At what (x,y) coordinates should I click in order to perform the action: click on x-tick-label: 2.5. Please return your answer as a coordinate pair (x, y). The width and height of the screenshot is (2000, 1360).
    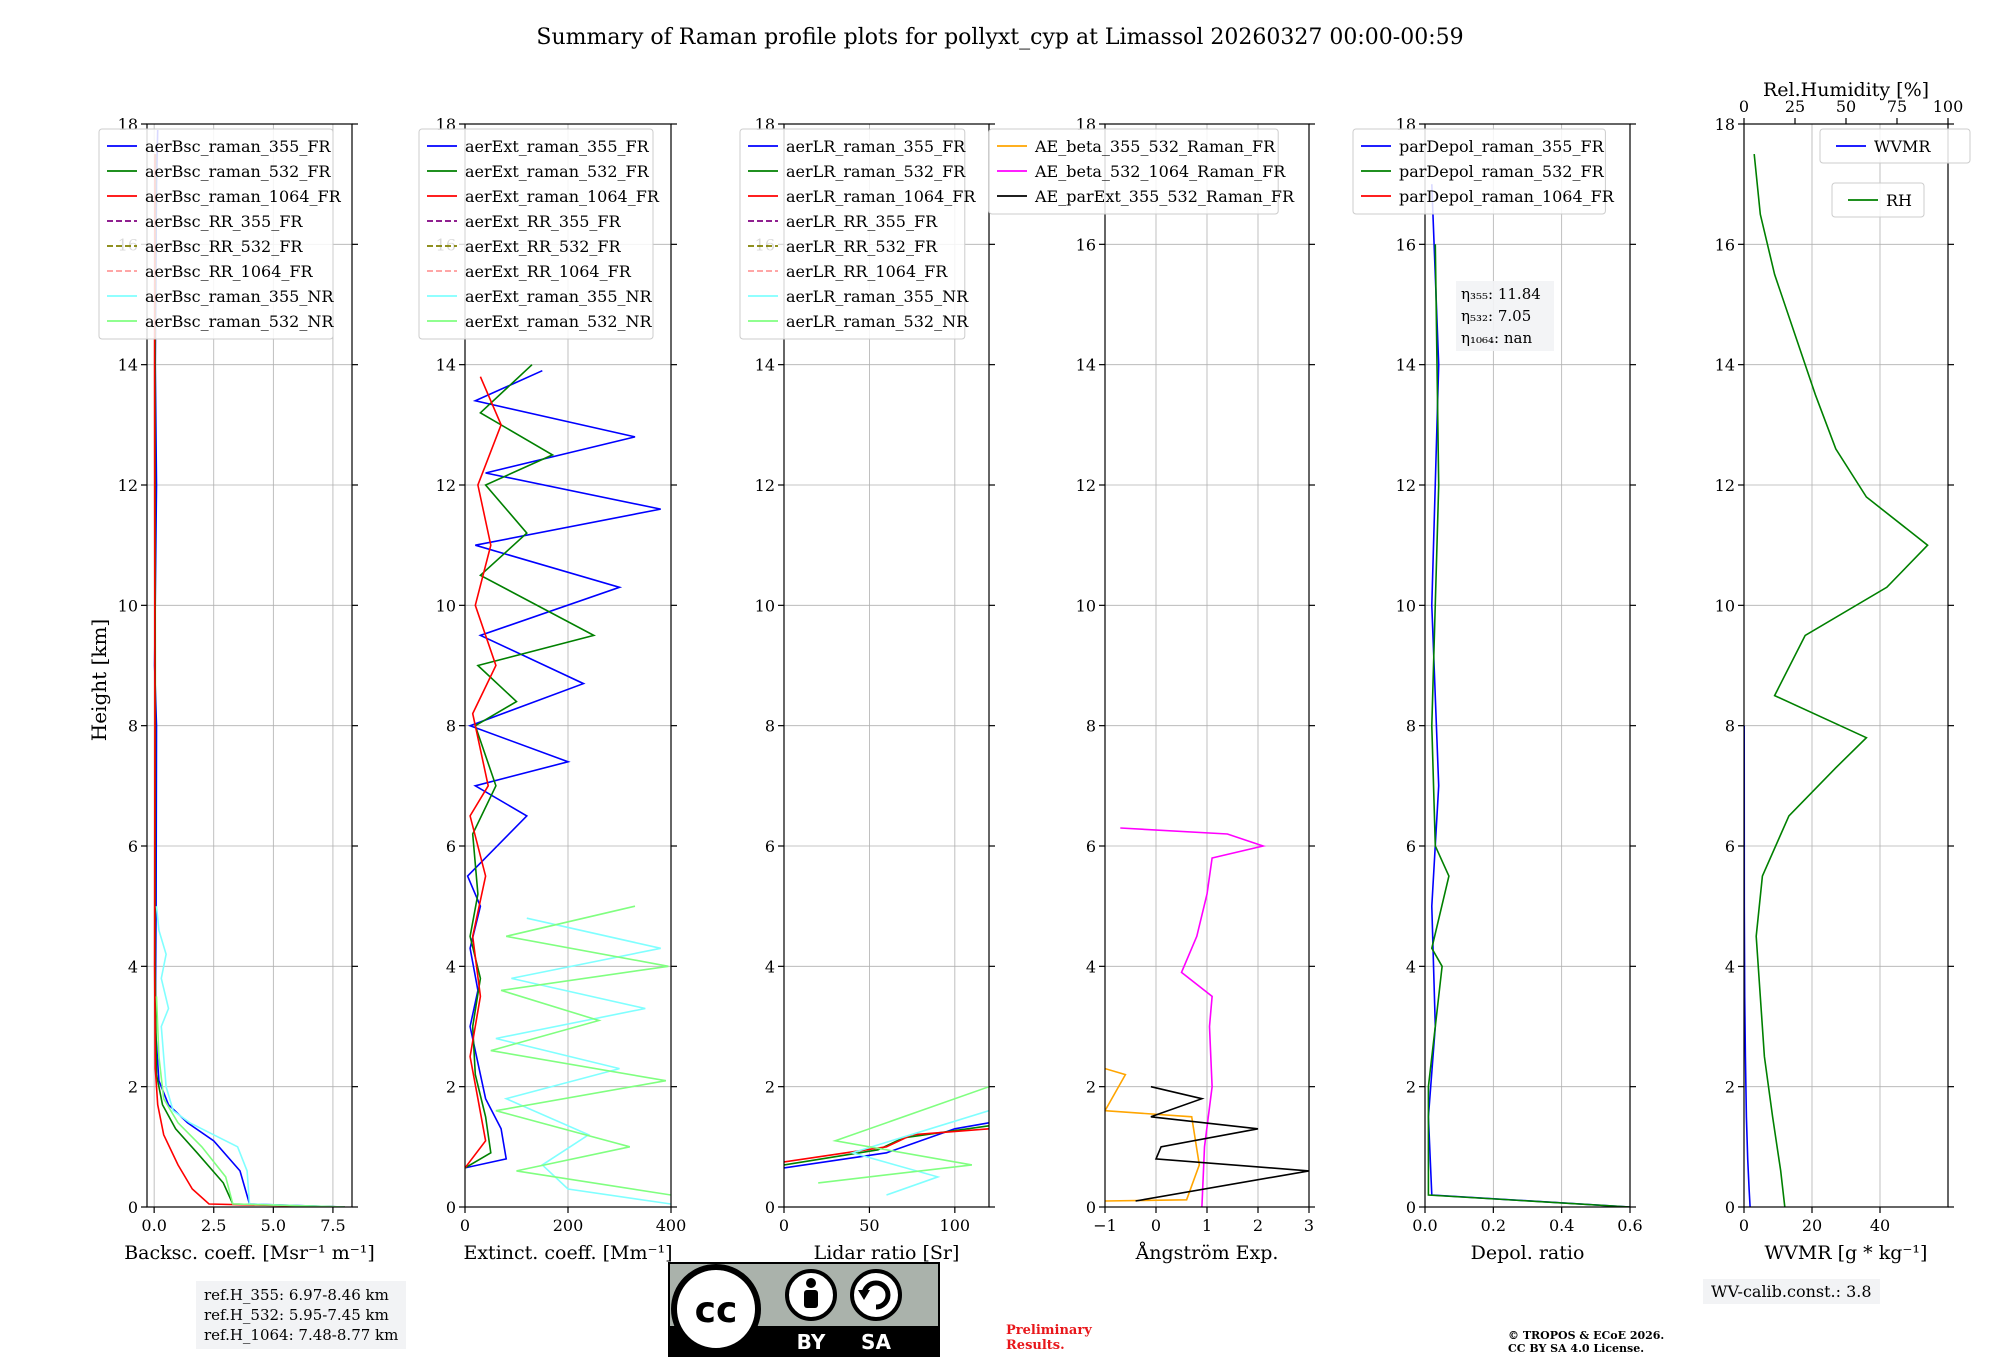
    Looking at the image, I should click on (213, 1225).